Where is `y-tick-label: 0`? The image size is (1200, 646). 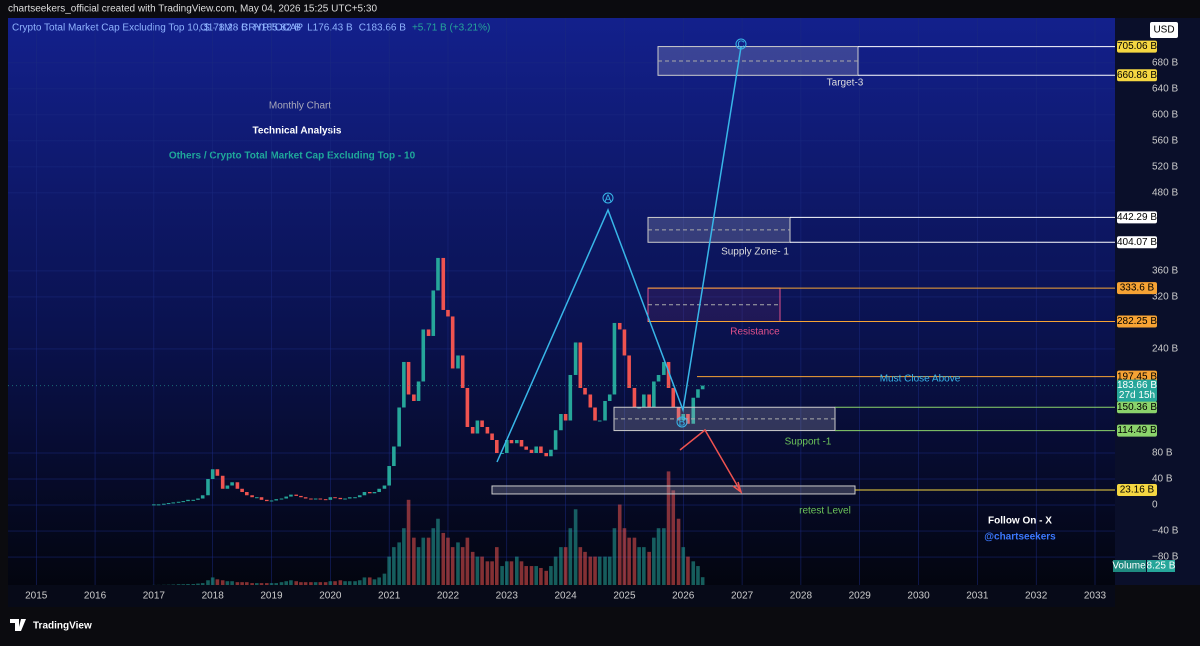
y-tick-label: 0 is located at coordinates (1155, 505).